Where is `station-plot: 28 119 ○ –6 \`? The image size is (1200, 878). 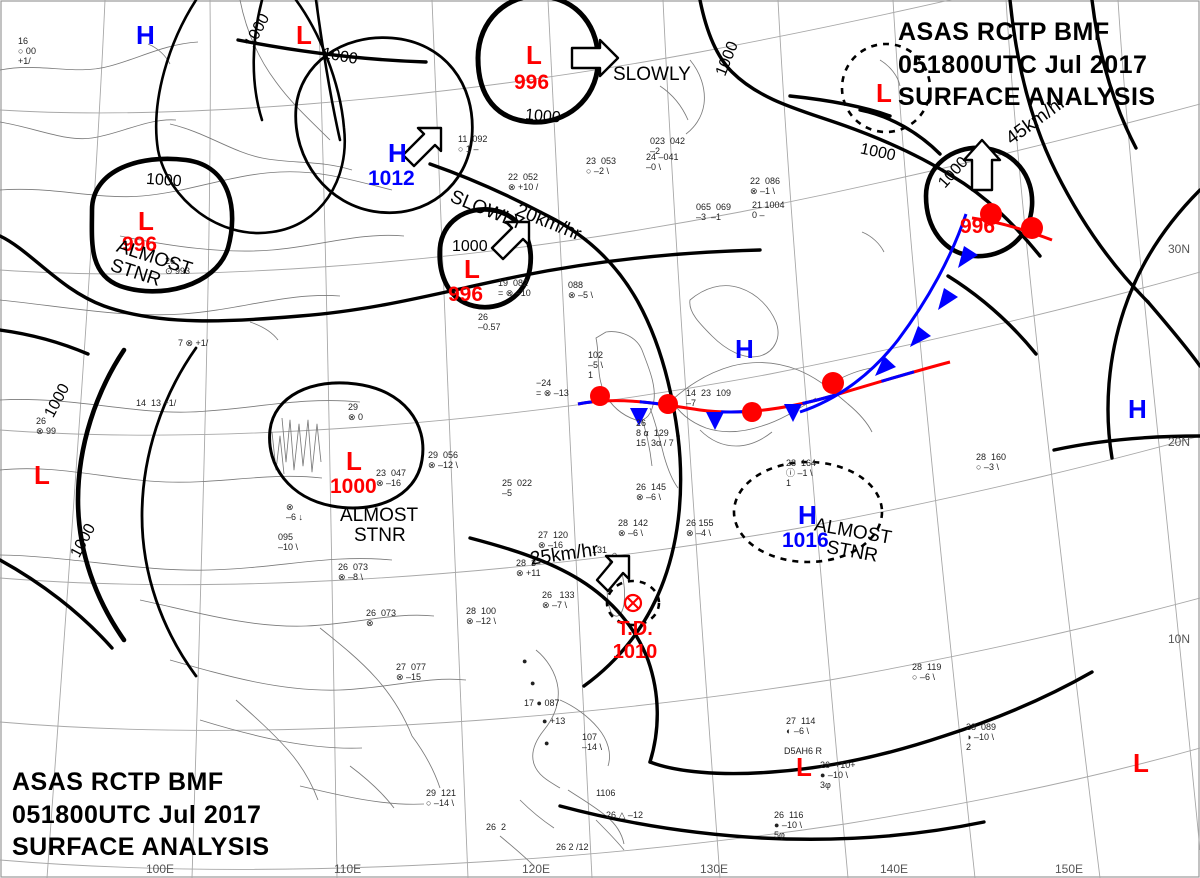 station-plot: 28 119 ○ –6 \ is located at coordinates (927, 672).